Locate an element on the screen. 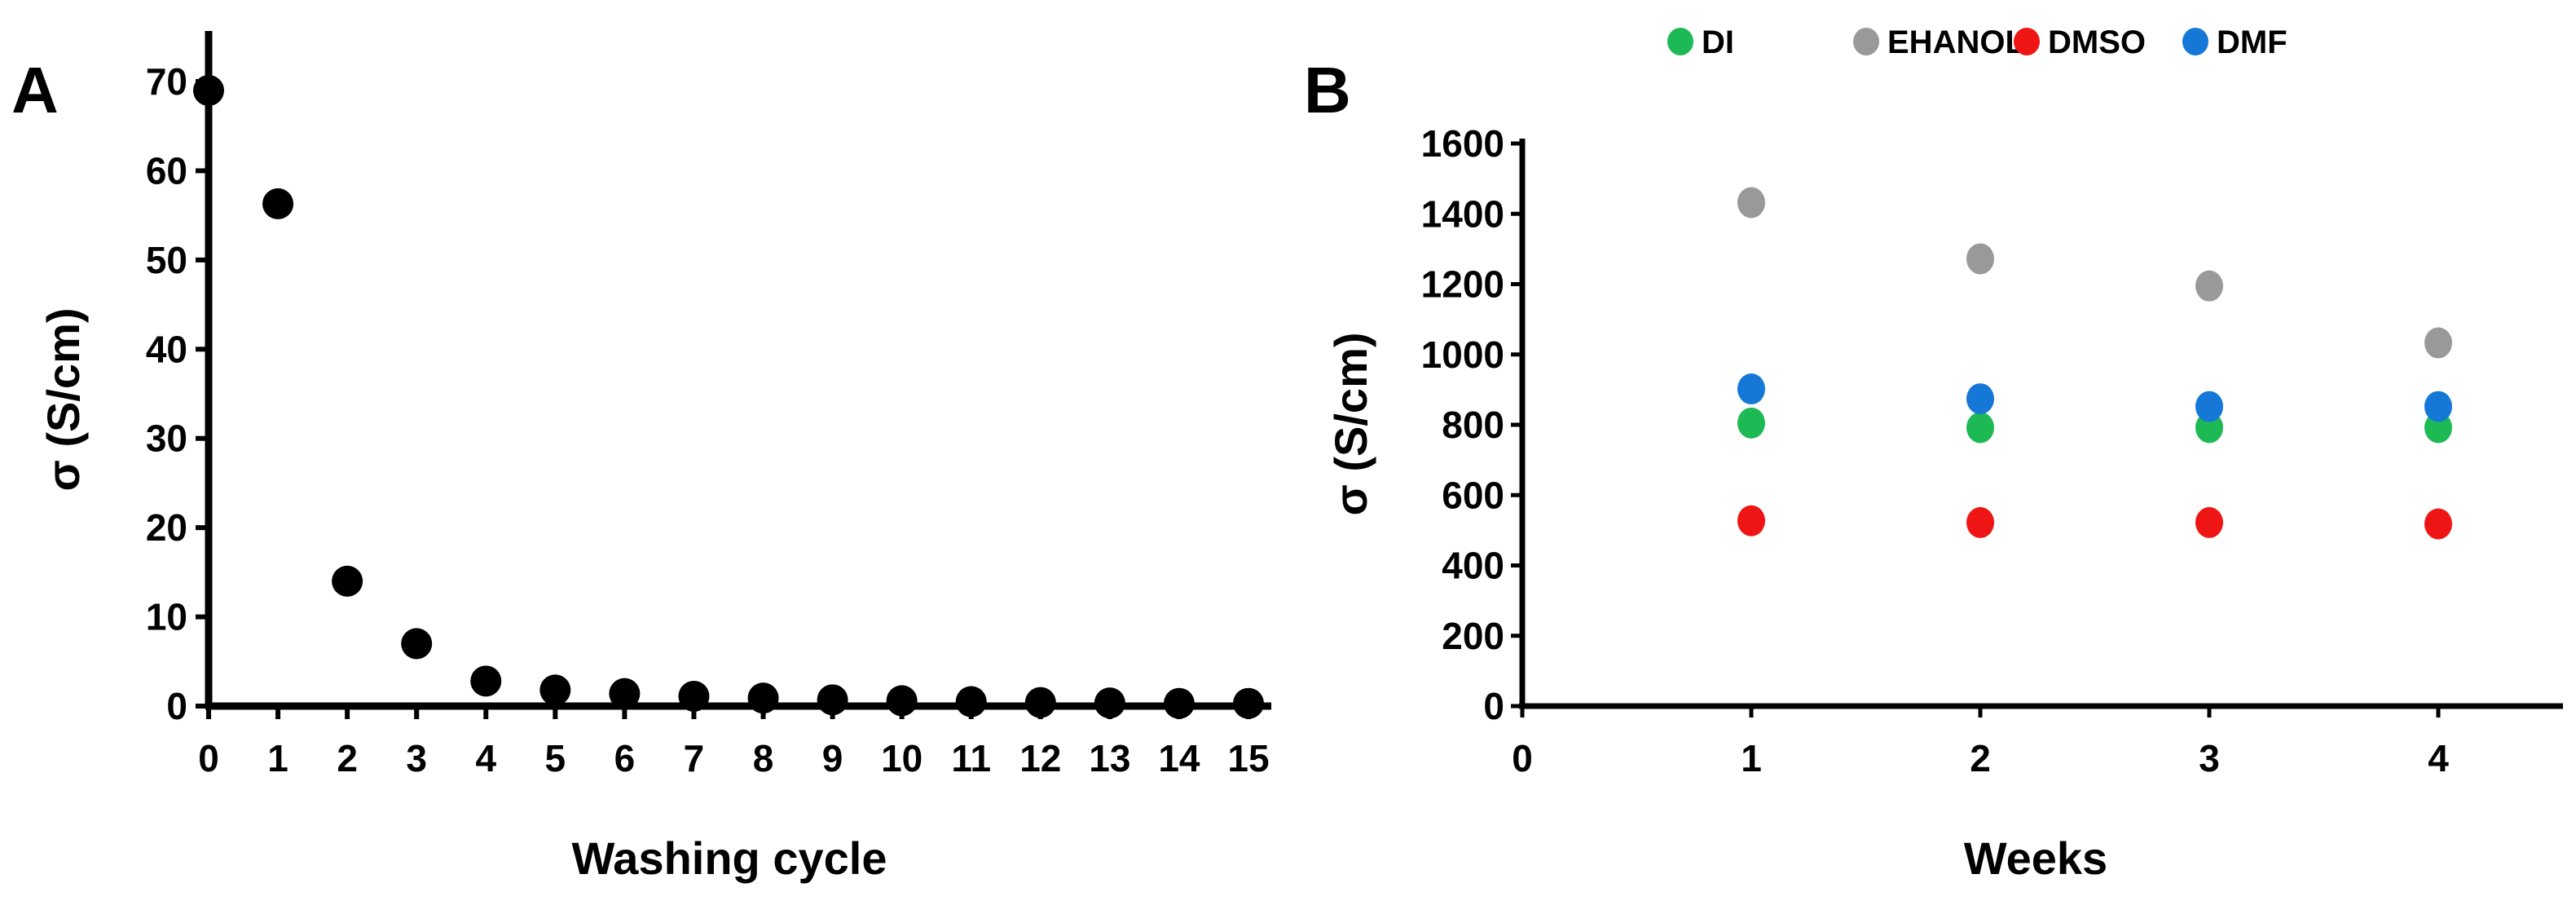 Image resolution: width=2576 pixels, height=914 pixels. panel-a-y-axis-title: σ (S/cm) is located at coordinates (63, 399).